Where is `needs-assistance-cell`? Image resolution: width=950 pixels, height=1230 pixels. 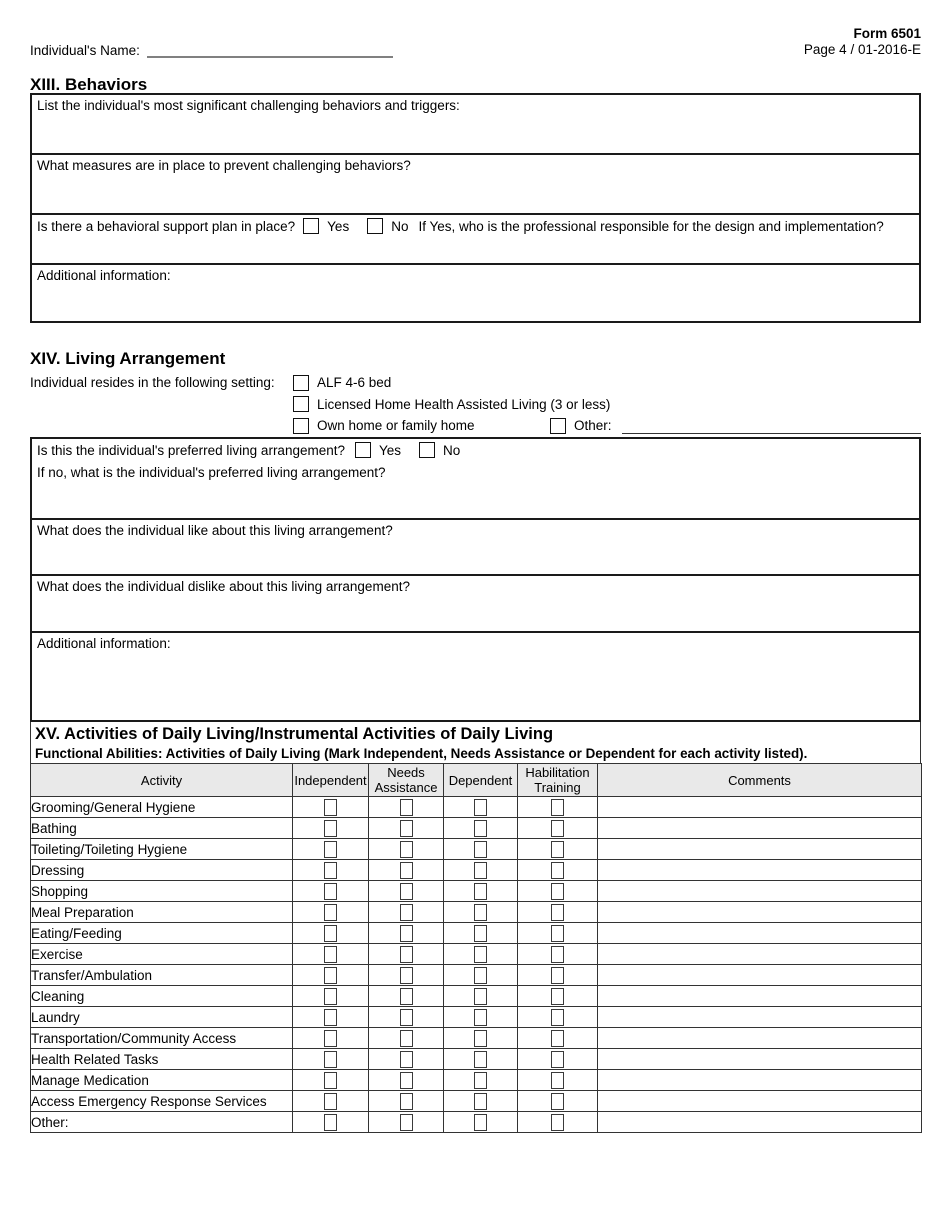 needs-assistance-cell is located at coordinates (406, 933).